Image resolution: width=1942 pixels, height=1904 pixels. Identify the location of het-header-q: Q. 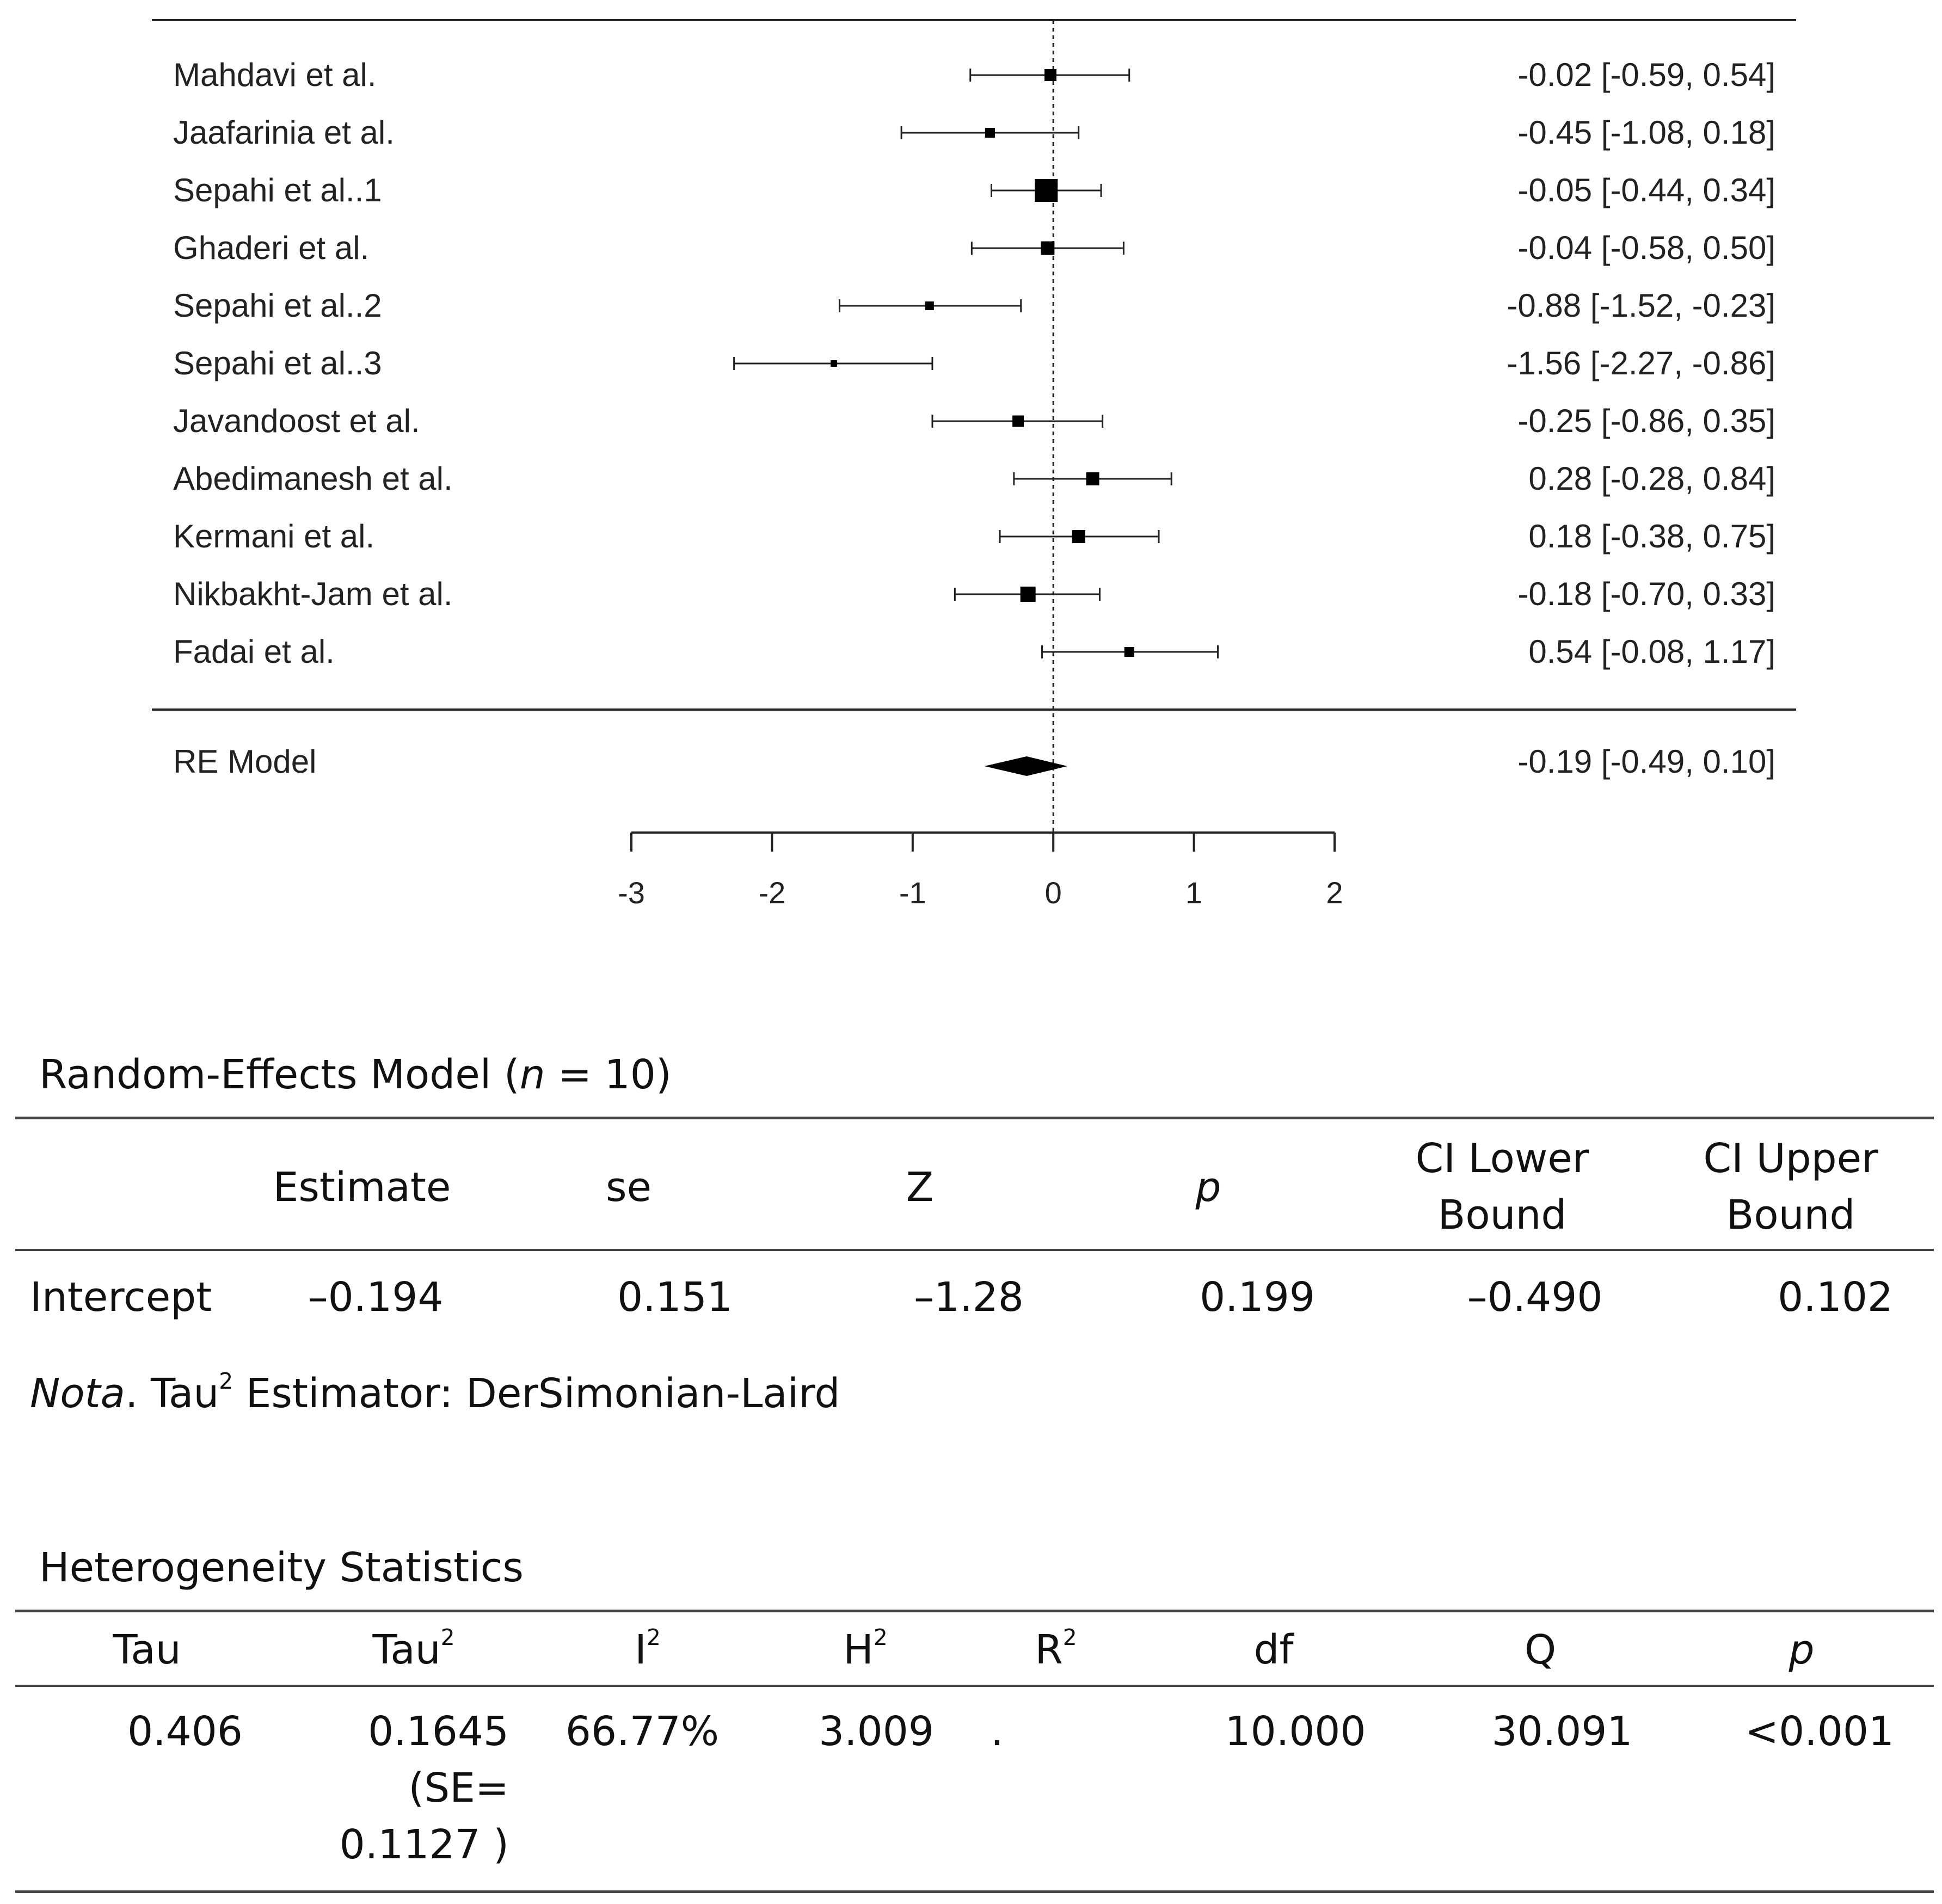
(1540, 1649).